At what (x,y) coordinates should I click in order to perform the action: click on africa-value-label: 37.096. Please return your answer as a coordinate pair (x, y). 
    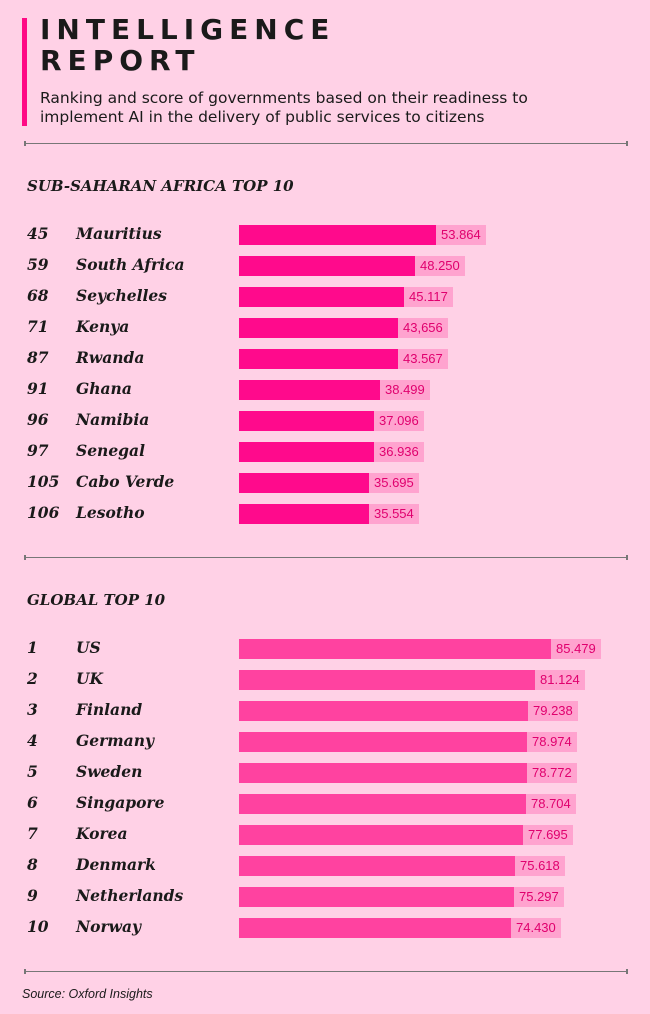
    Looking at the image, I should click on (399, 421).